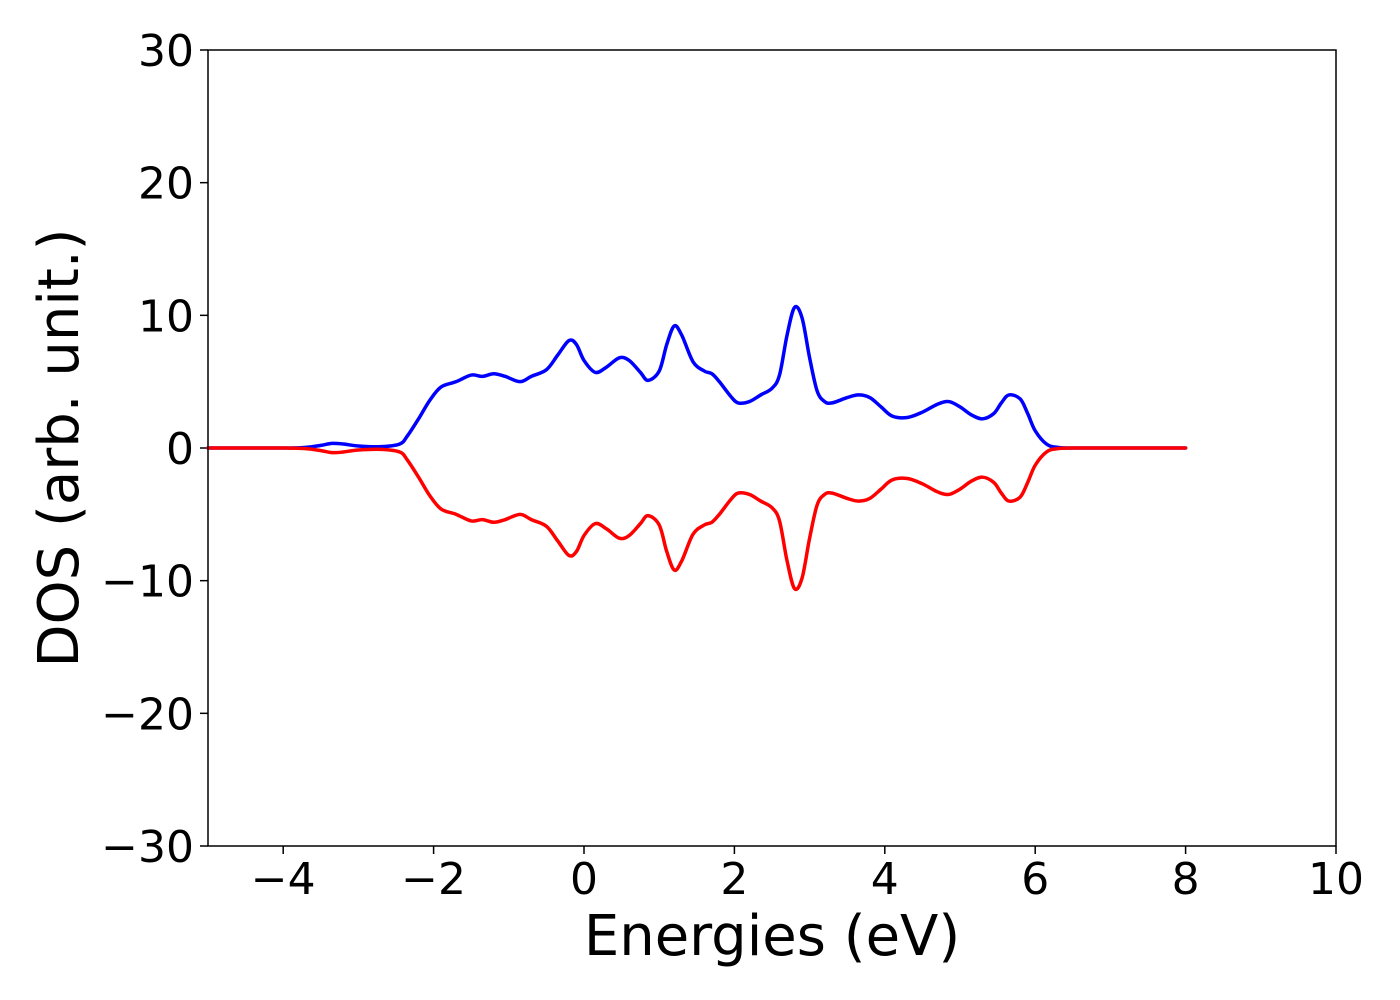  What do you see at coordinates (283, 879) in the screenshot?
I see `x-tick-label: −4` at bounding box center [283, 879].